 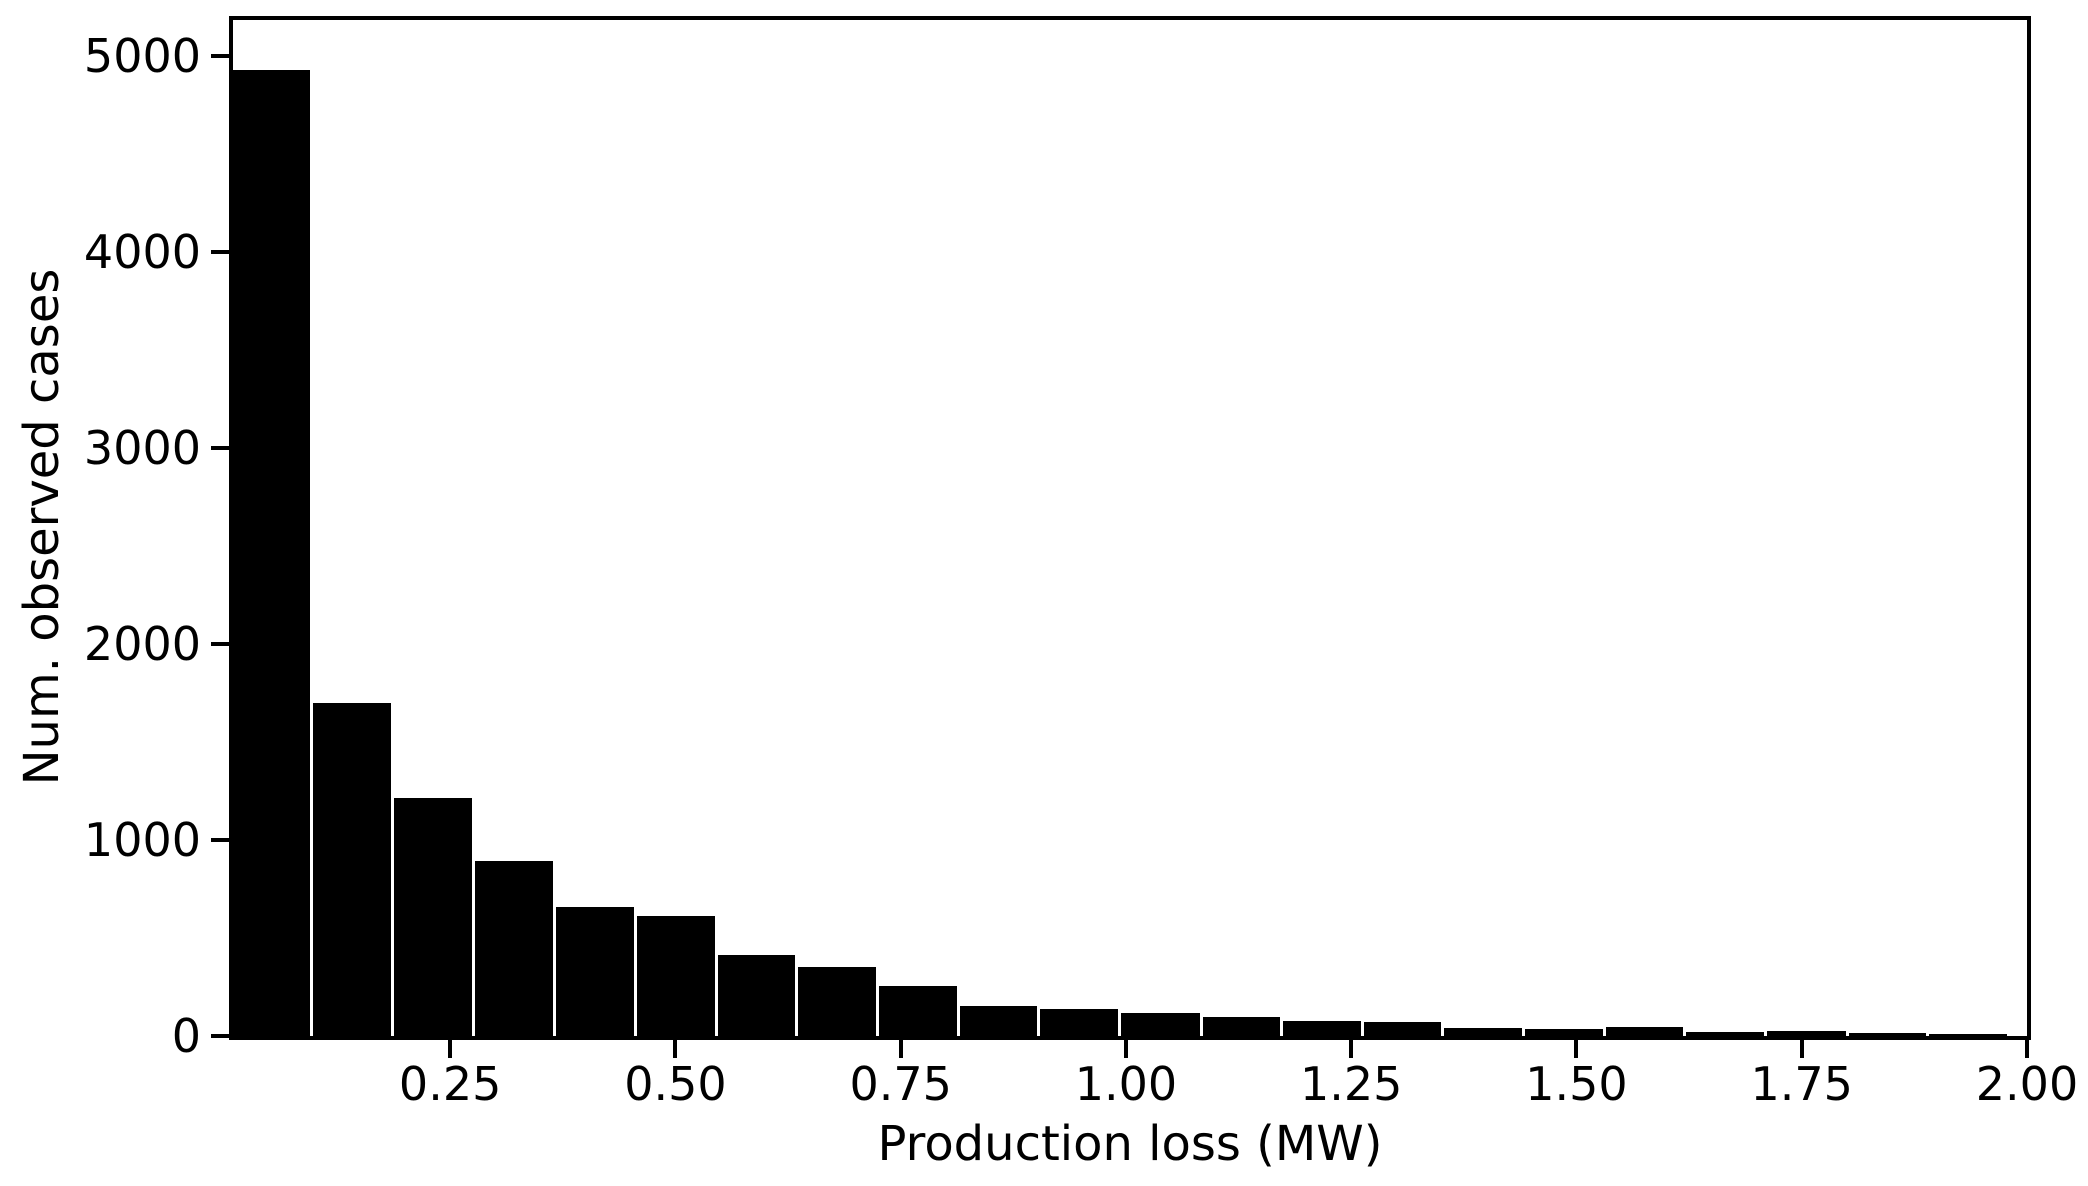 What do you see at coordinates (142, 56) in the screenshot?
I see `y-tick-label: 5000` at bounding box center [142, 56].